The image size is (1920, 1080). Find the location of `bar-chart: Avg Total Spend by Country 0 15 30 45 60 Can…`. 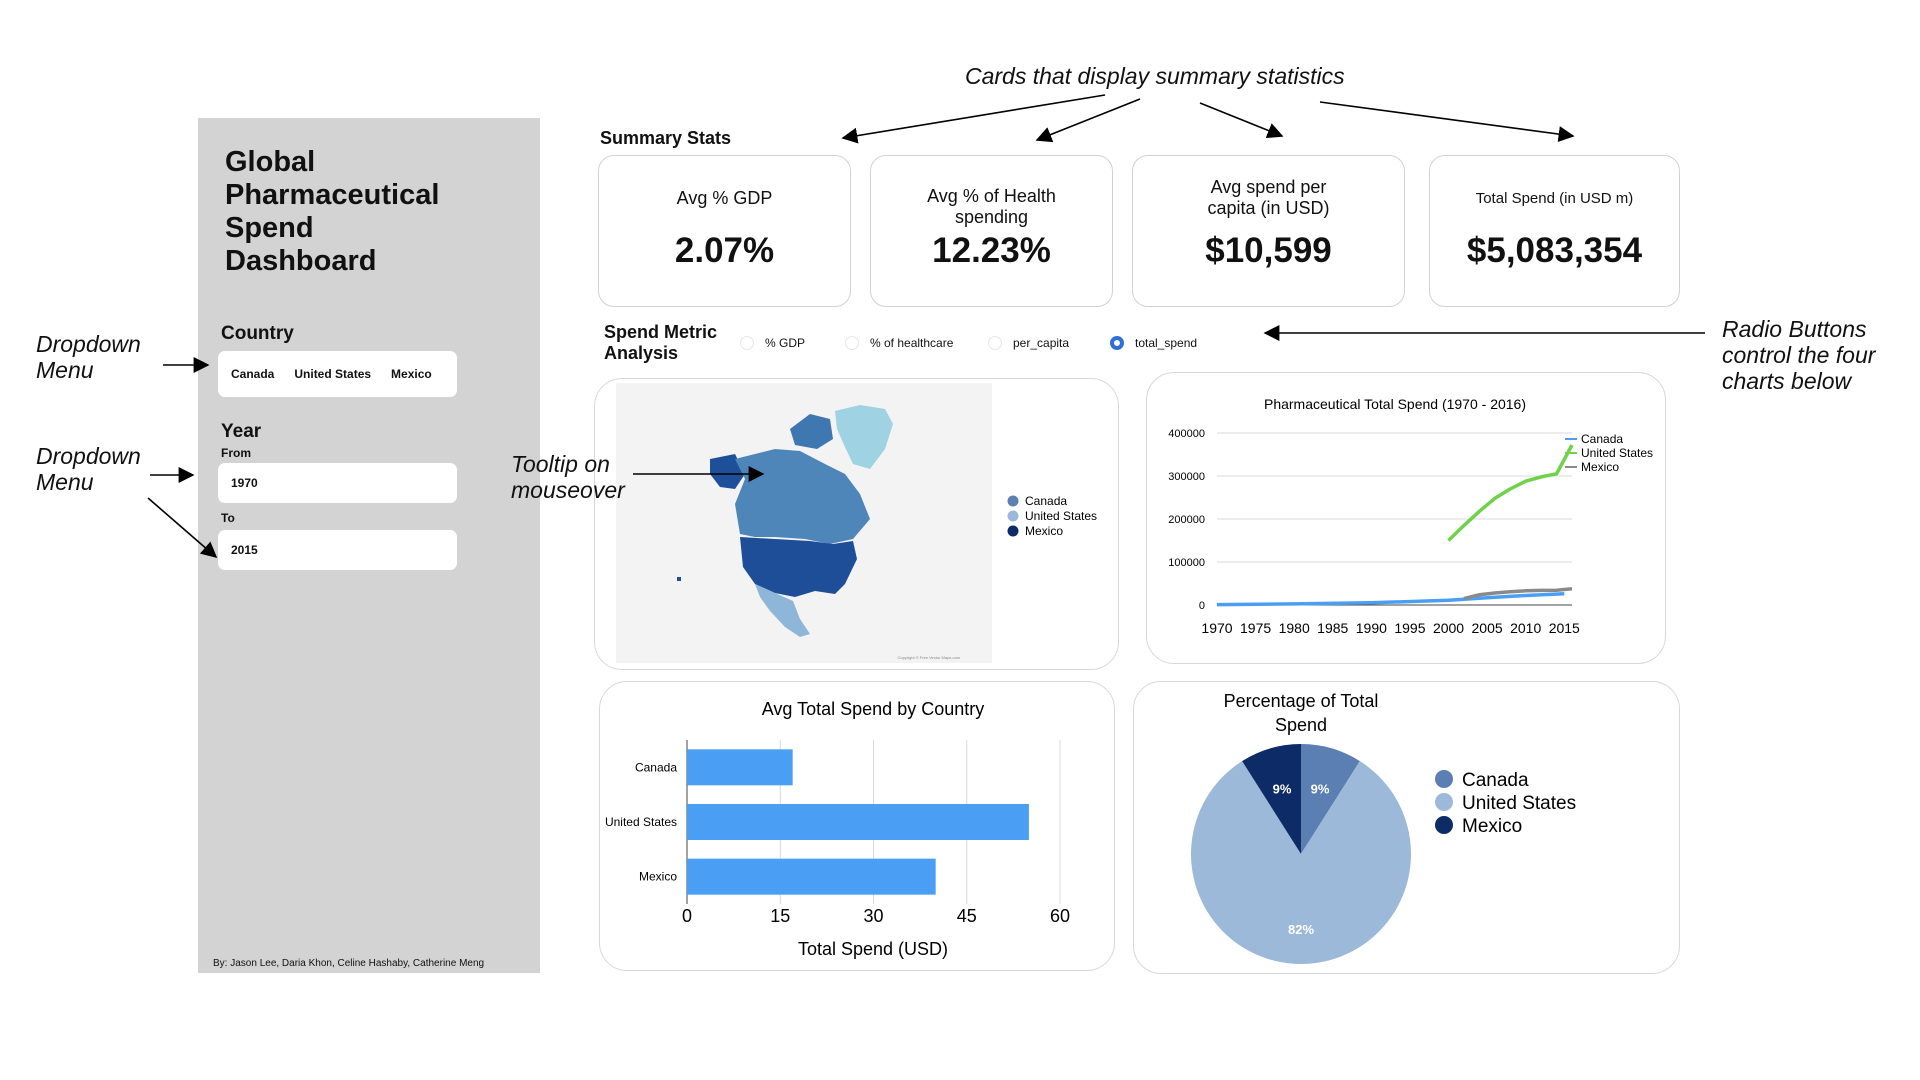

bar-chart: Avg Total Spend by Country 0 15 30 45 60 Can… is located at coordinates (858, 827).